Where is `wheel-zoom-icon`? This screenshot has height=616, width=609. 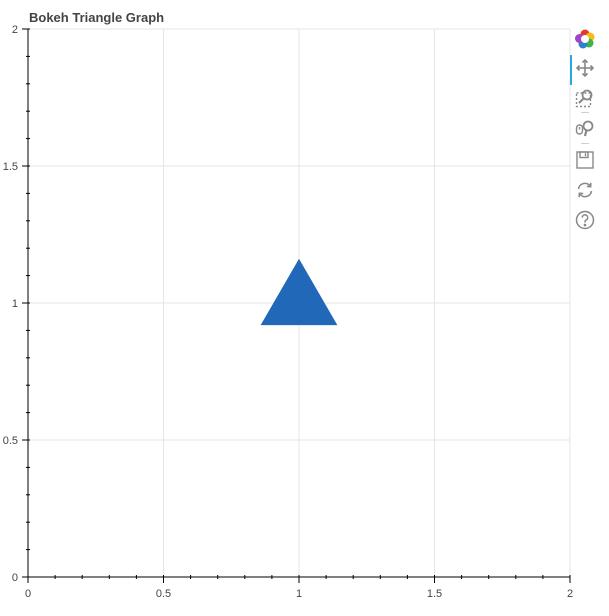 wheel-zoom-icon is located at coordinates (585, 131).